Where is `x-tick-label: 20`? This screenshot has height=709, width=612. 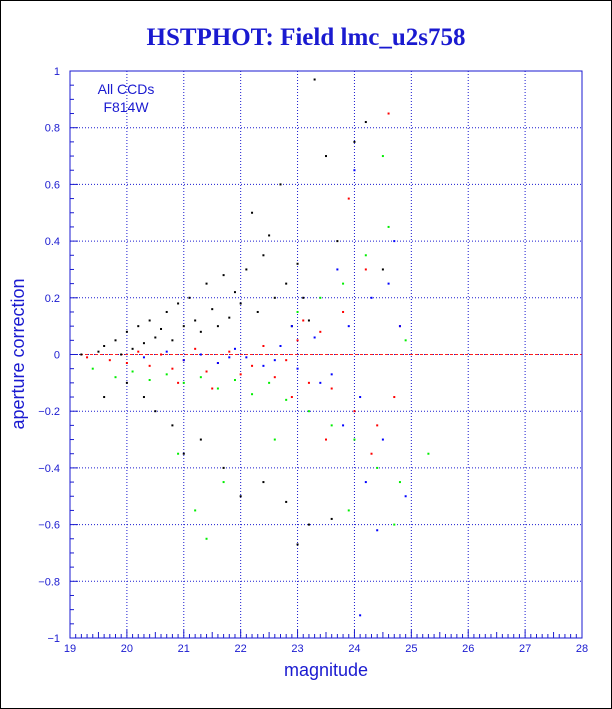
x-tick-label: 20 is located at coordinates (127, 649).